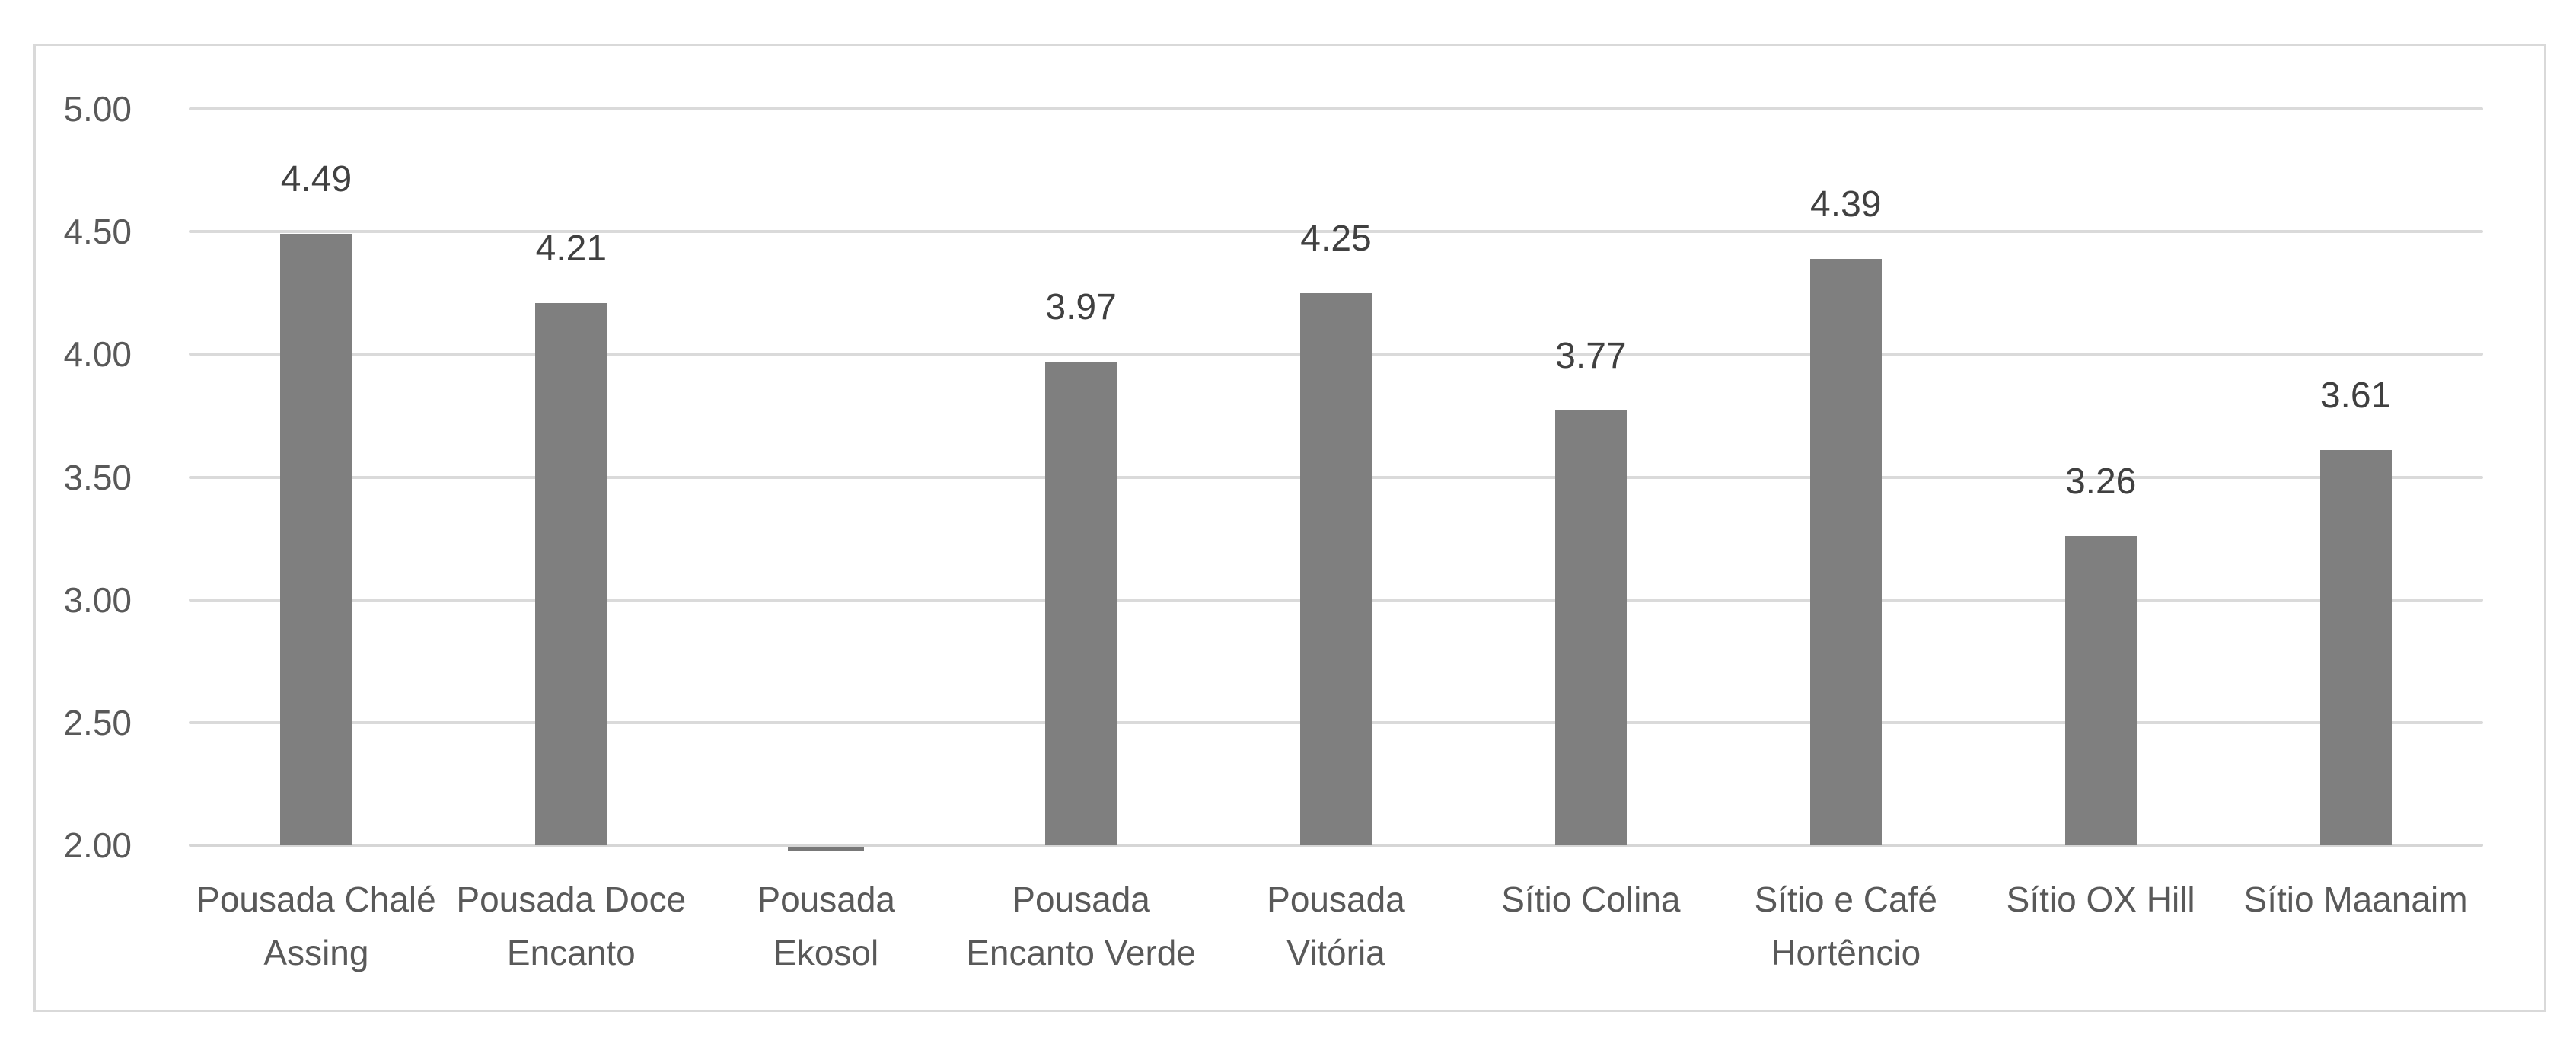 The width and height of the screenshot is (2576, 1060). I want to click on category-label-line: Sítio Colina, so click(1591, 899).